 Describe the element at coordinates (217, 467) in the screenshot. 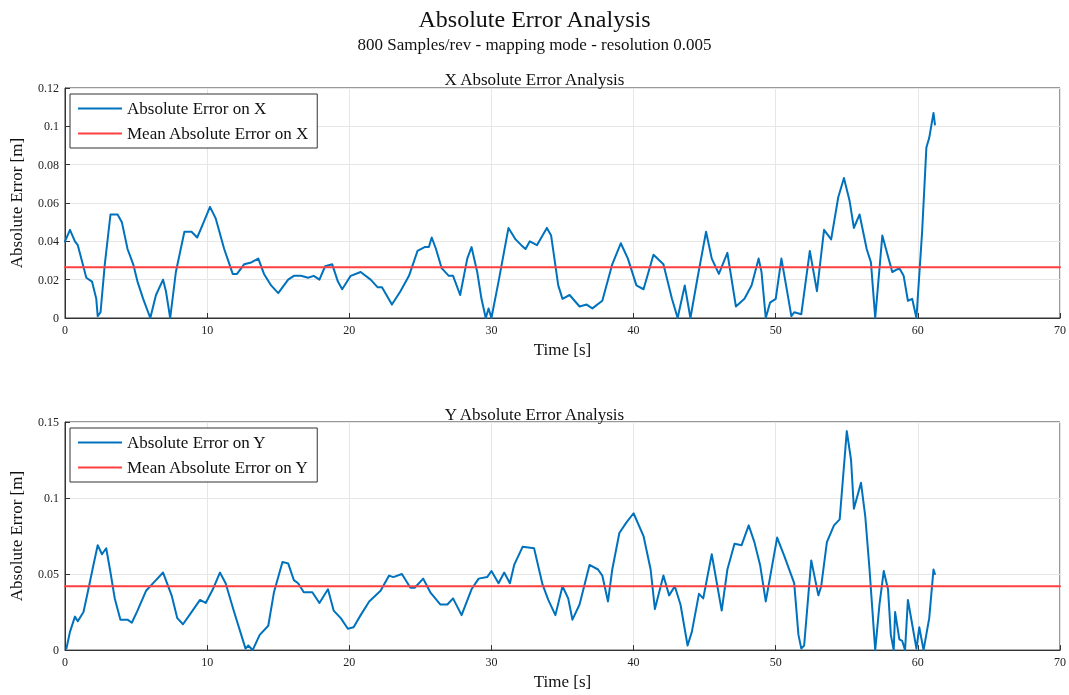

I see `legend-label: Mean Absolute Error on Y` at that location.